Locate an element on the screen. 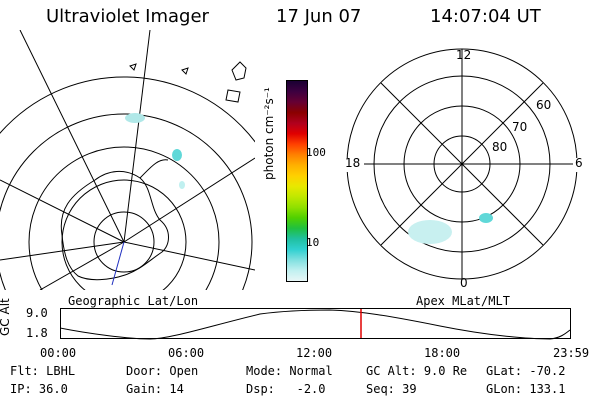 This screenshot has width=600, height=400. colorbar-tick-10: 10 is located at coordinates (313, 242).